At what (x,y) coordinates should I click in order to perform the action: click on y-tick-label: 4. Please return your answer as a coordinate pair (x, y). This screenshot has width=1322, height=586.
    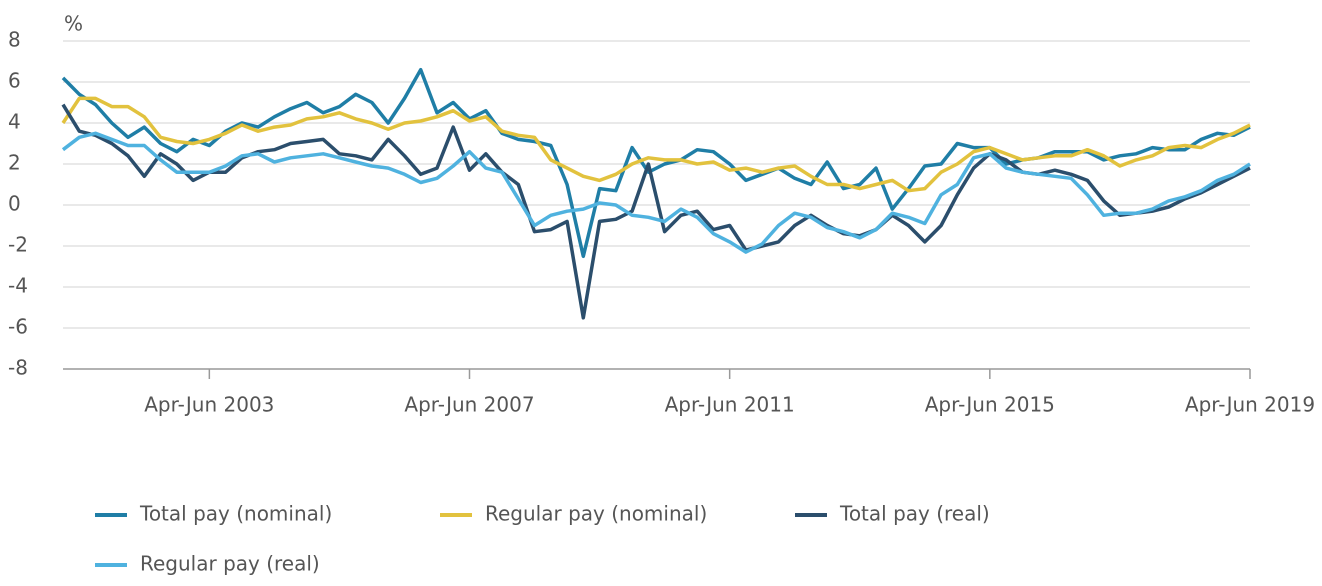
    Looking at the image, I should click on (14, 122).